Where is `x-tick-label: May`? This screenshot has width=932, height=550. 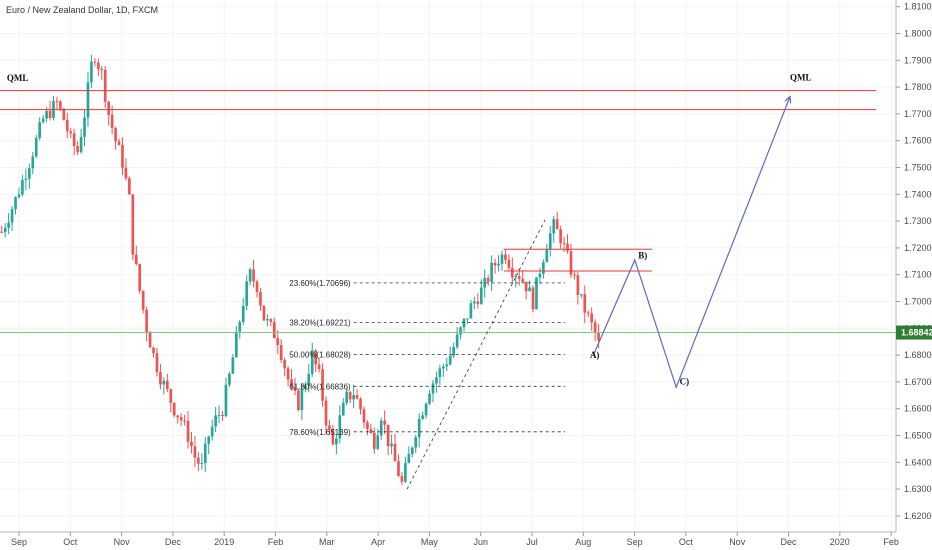
x-tick-label: May is located at coordinates (430, 542).